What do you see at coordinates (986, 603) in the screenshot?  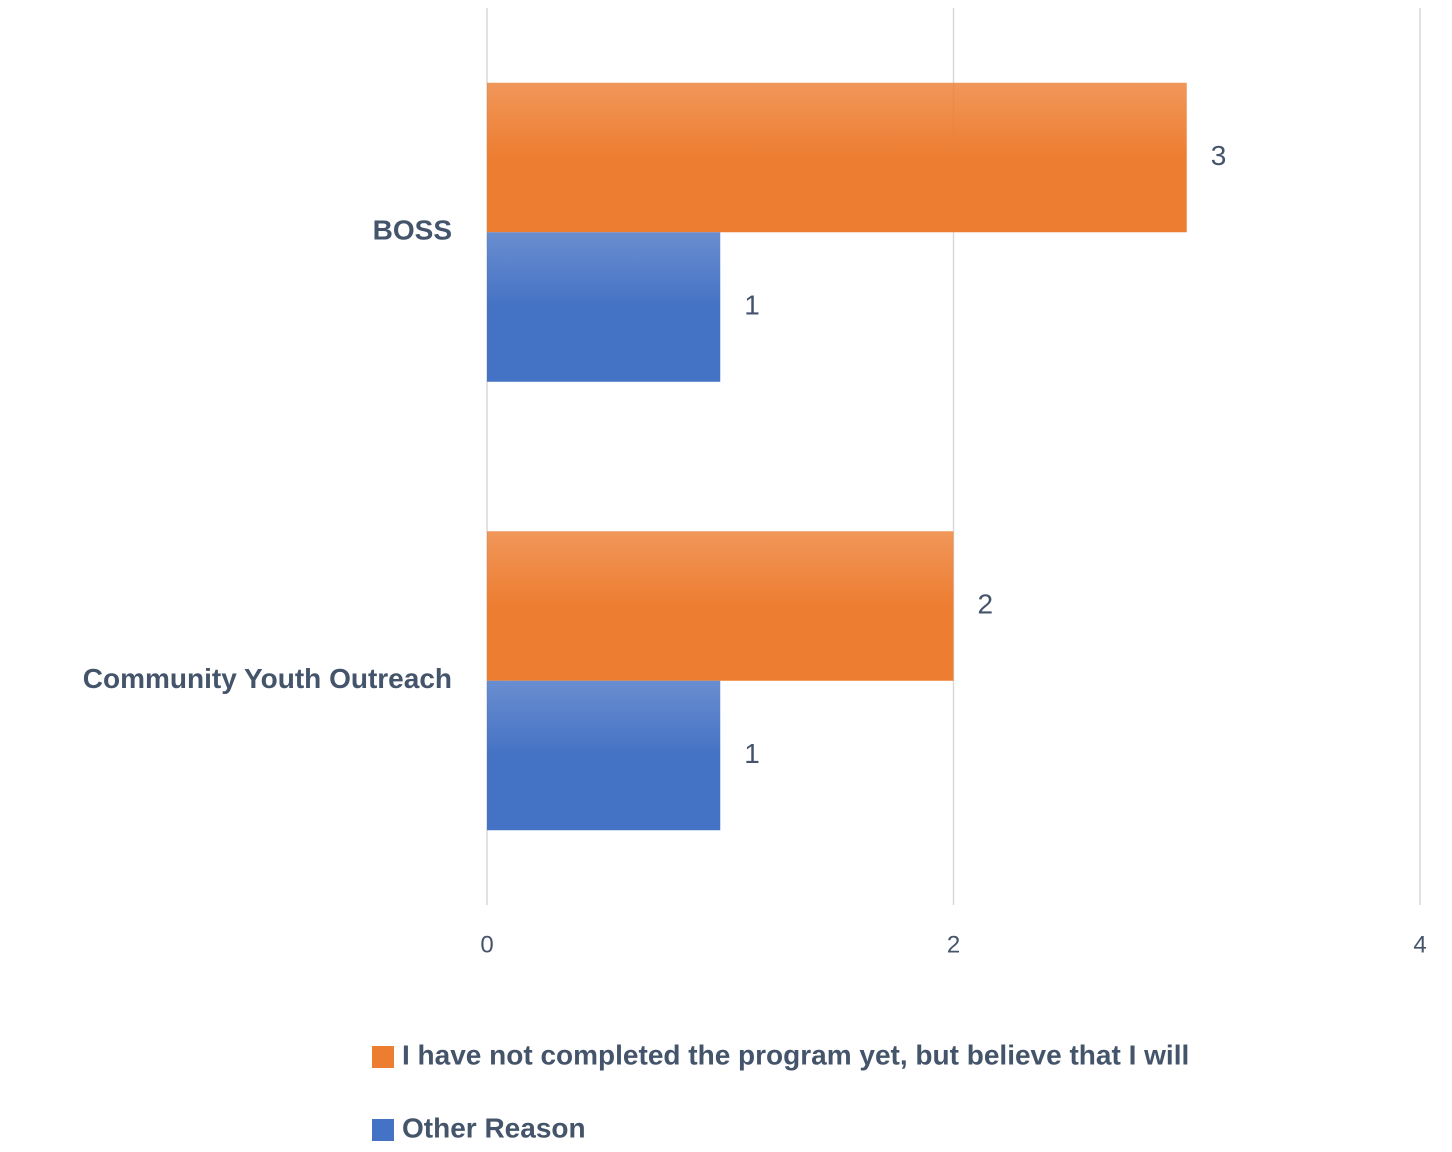 I see `value-label: 2` at bounding box center [986, 603].